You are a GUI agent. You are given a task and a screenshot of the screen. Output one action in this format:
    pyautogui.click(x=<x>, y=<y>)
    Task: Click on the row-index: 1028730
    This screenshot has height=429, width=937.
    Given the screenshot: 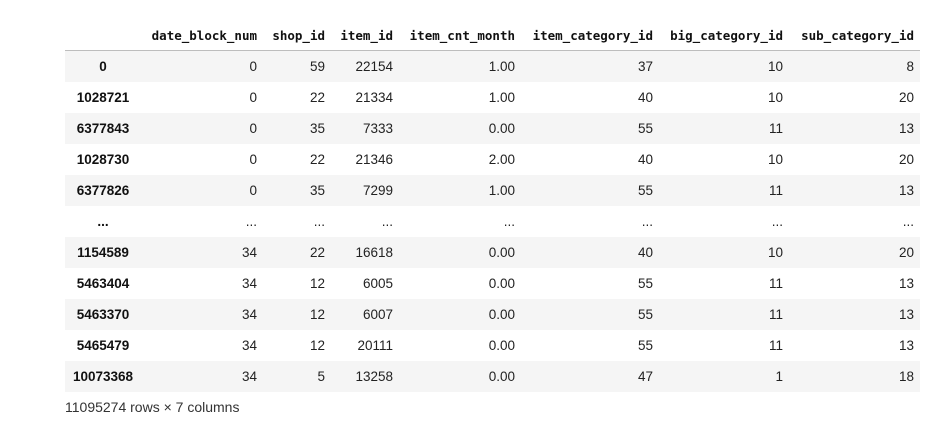 What is the action you would take?
    pyautogui.click(x=103, y=159)
    